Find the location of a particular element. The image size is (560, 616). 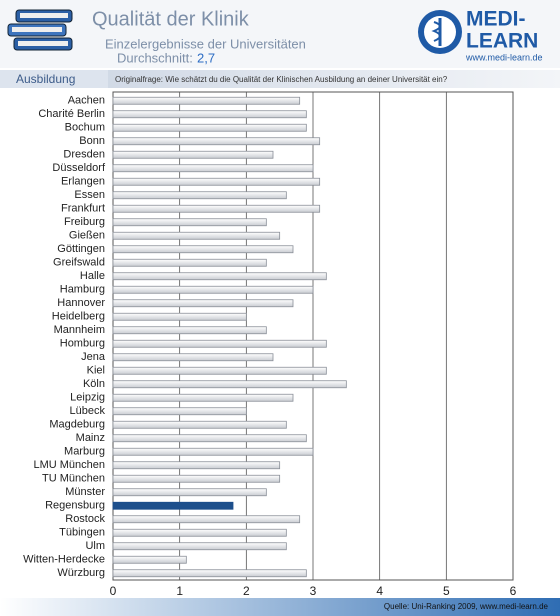

y-tick-label: Homburg is located at coordinates (82, 344).